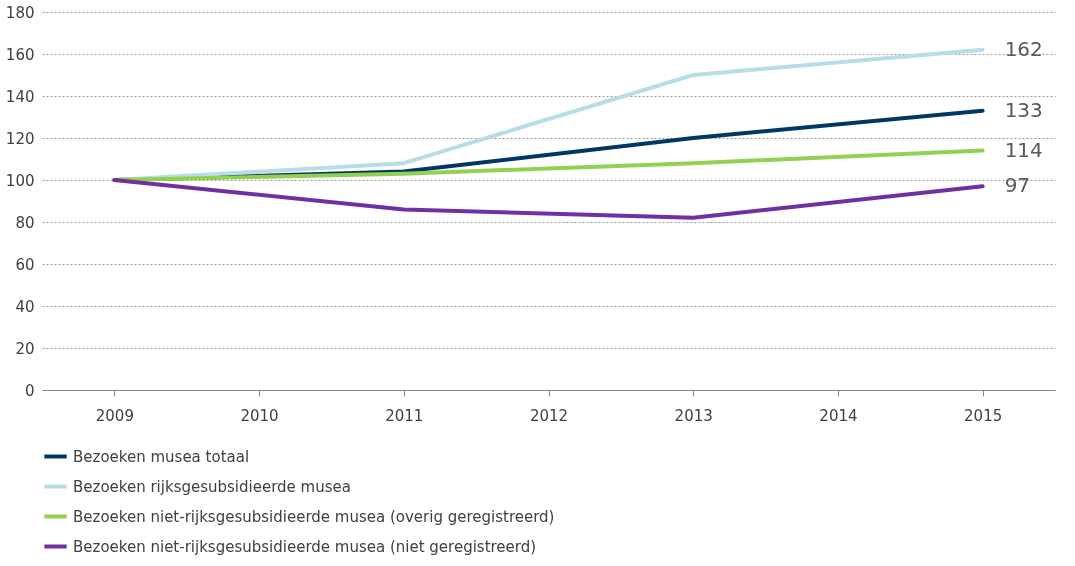 This screenshot has width=1075, height=566. I want to click on y-tick-label: 80, so click(25, 222).